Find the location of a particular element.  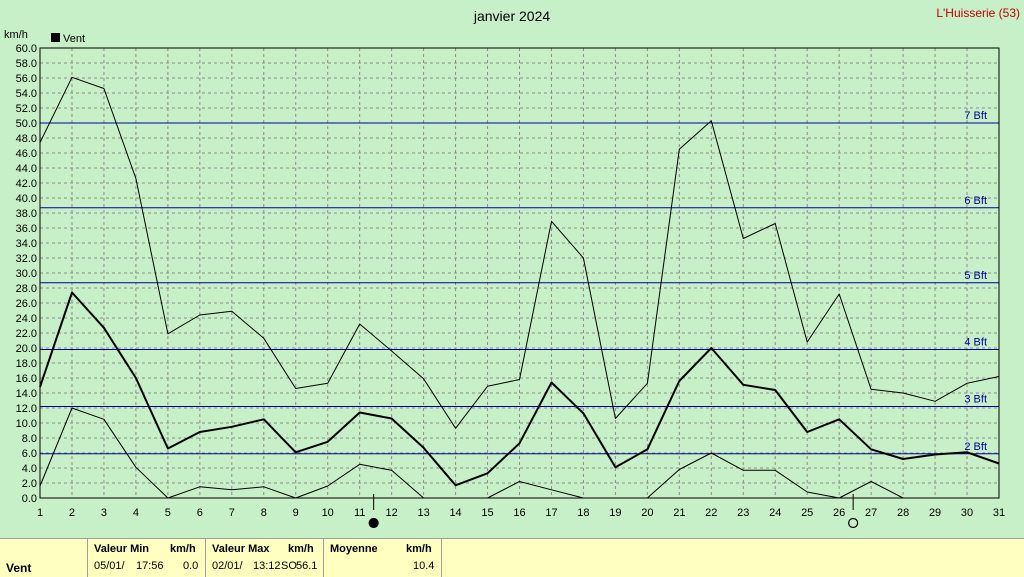

y-tick-label: 30.0 is located at coordinates (26, 274).